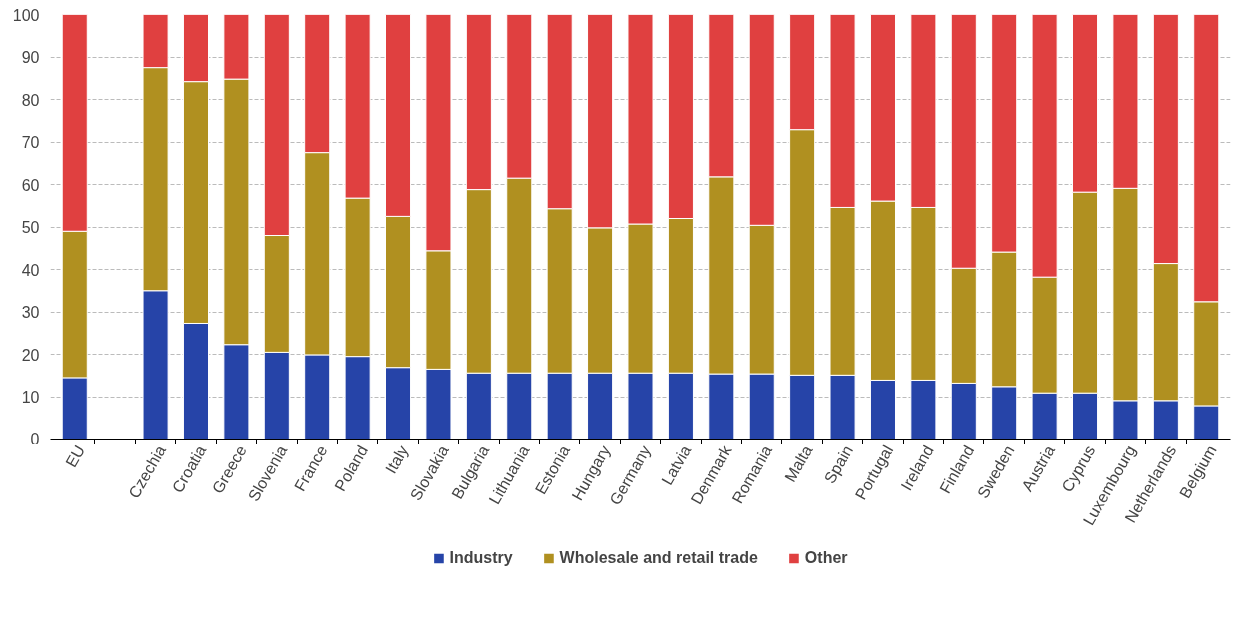 This screenshot has height=624, width=1250. What do you see at coordinates (30, 355) in the screenshot?
I see `y-tick-label: 20` at bounding box center [30, 355].